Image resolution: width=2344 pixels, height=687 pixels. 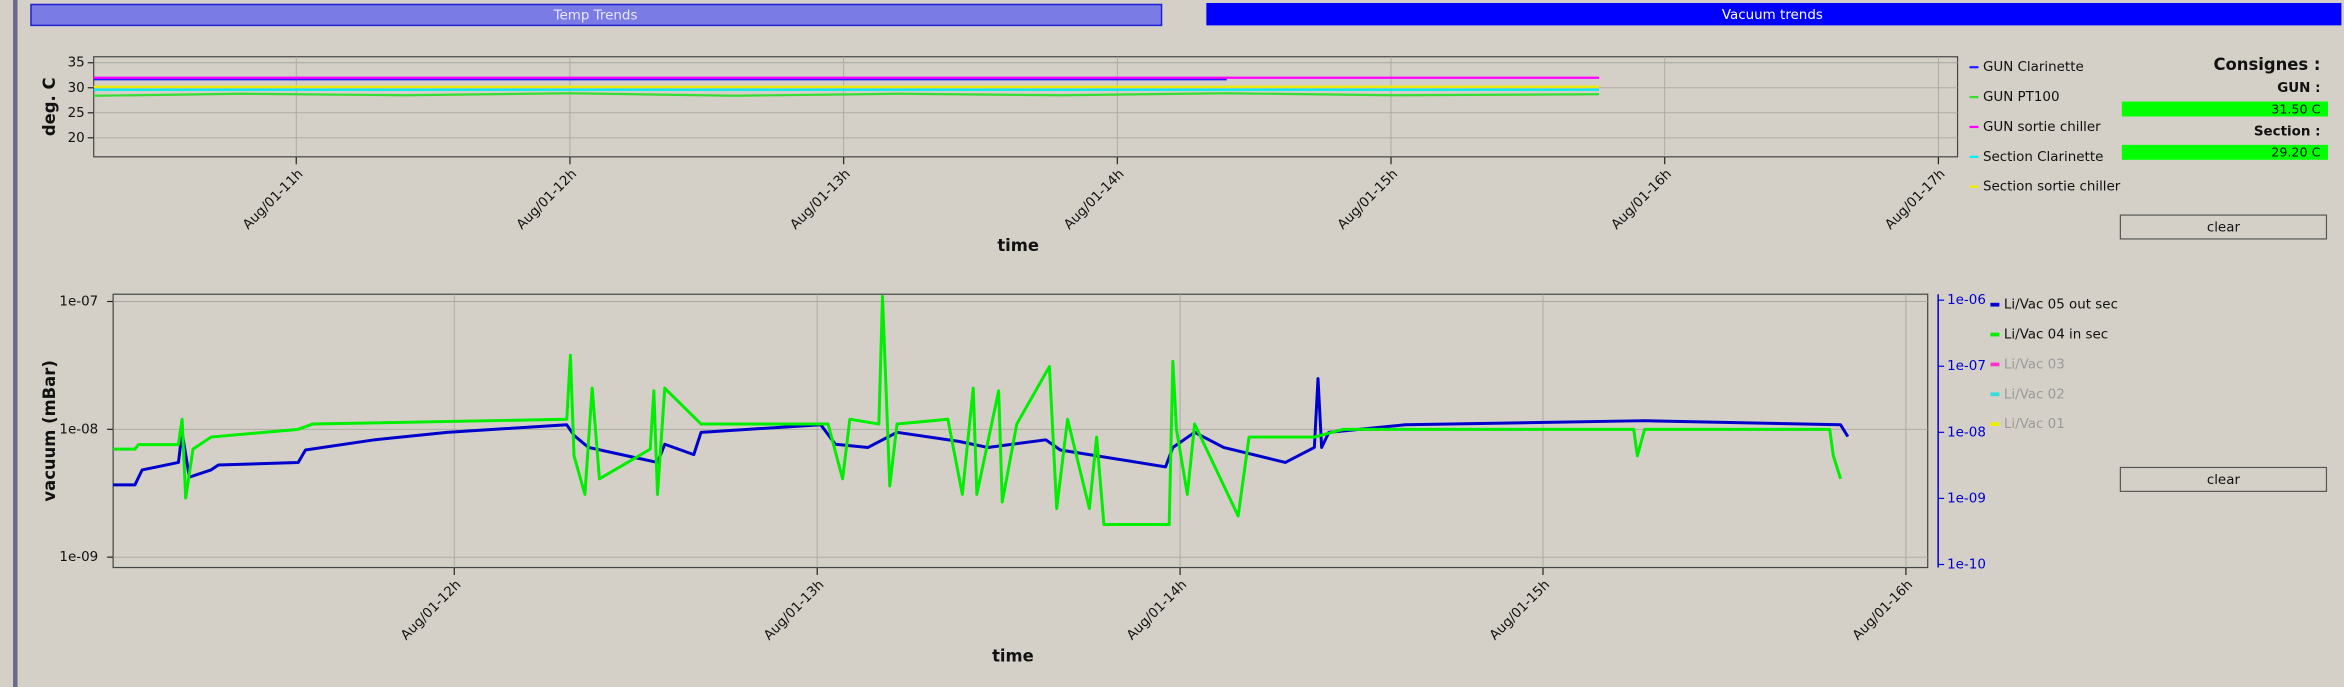 What do you see at coordinates (1966, 564) in the screenshot?
I see `y2-tick-label: 1e-10` at bounding box center [1966, 564].